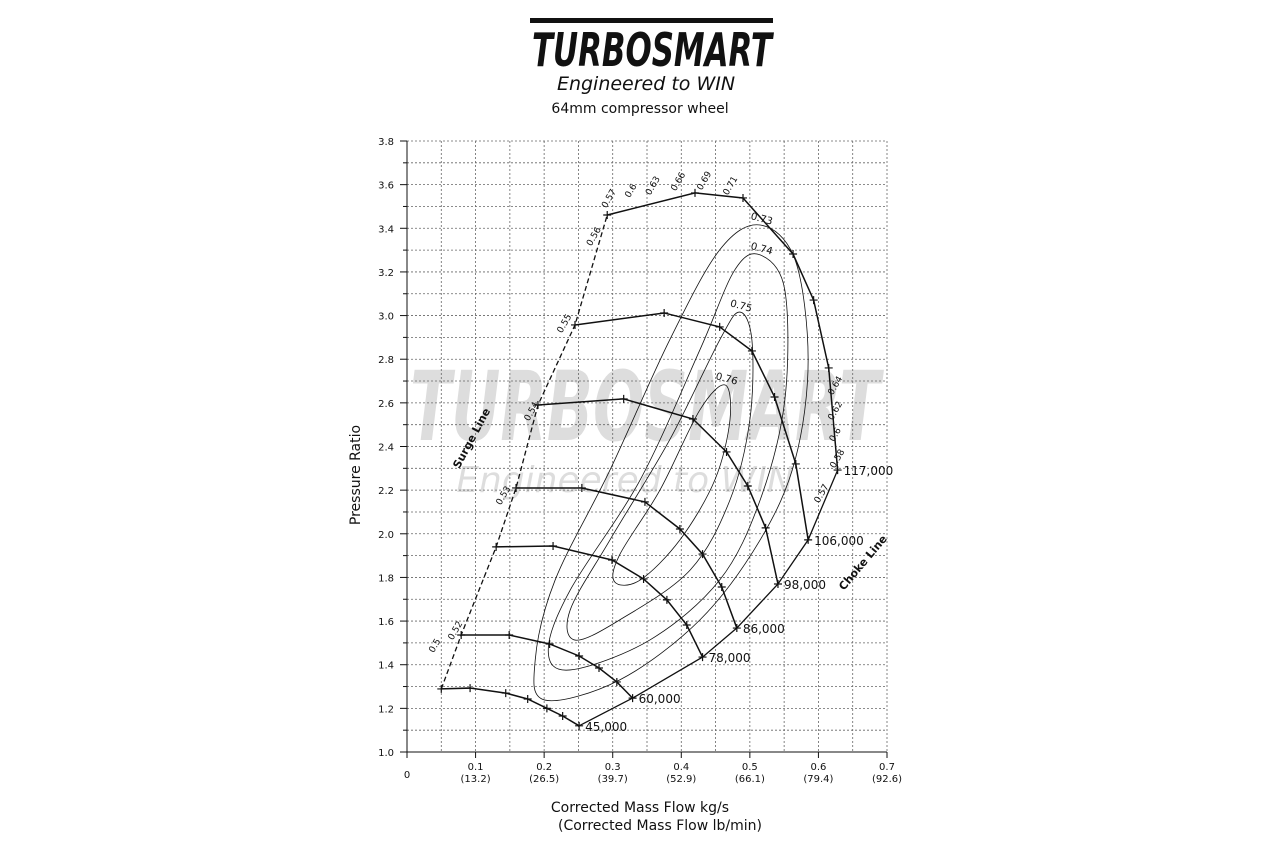  I want to click on x-tick-label-secondary: (66.1), so click(750, 779).